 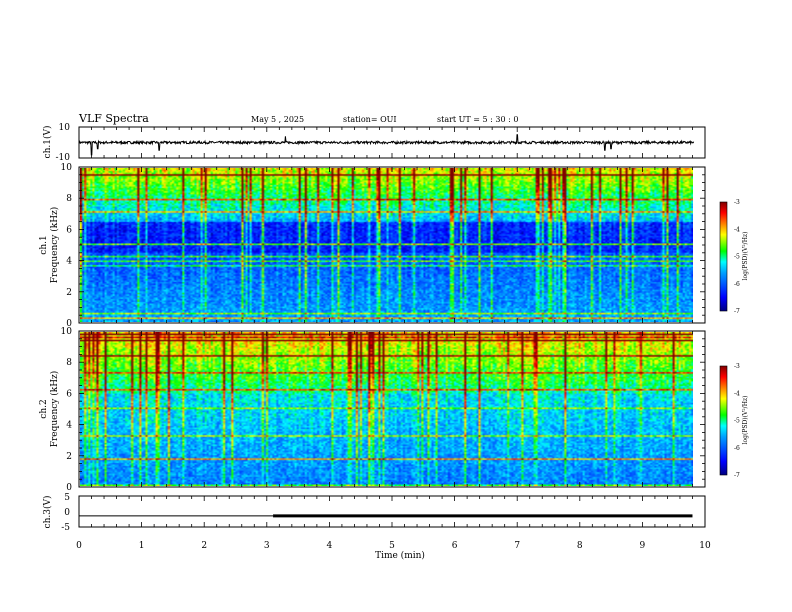 What do you see at coordinates (278, 119) in the screenshot?
I see `date-label: May 5 , 2025` at bounding box center [278, 119].